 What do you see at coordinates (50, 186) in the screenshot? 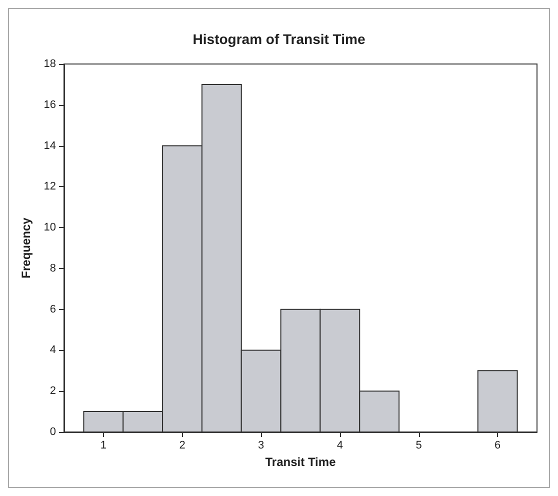
I see `y-tick-label: 12` at bounding box center [50, 186].